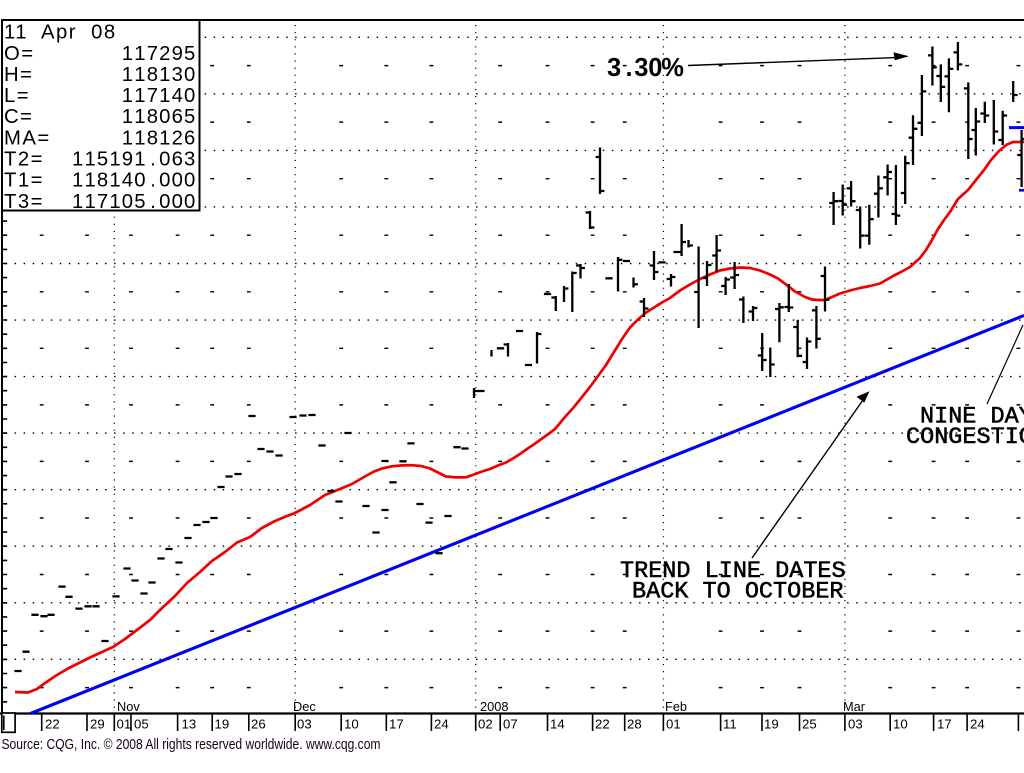 This screenshot has height=773, width=1024. What do you see at coordinates (557, 724) in the screenshot?
I see `svg-text: 14` at bounding box center [557, 724].